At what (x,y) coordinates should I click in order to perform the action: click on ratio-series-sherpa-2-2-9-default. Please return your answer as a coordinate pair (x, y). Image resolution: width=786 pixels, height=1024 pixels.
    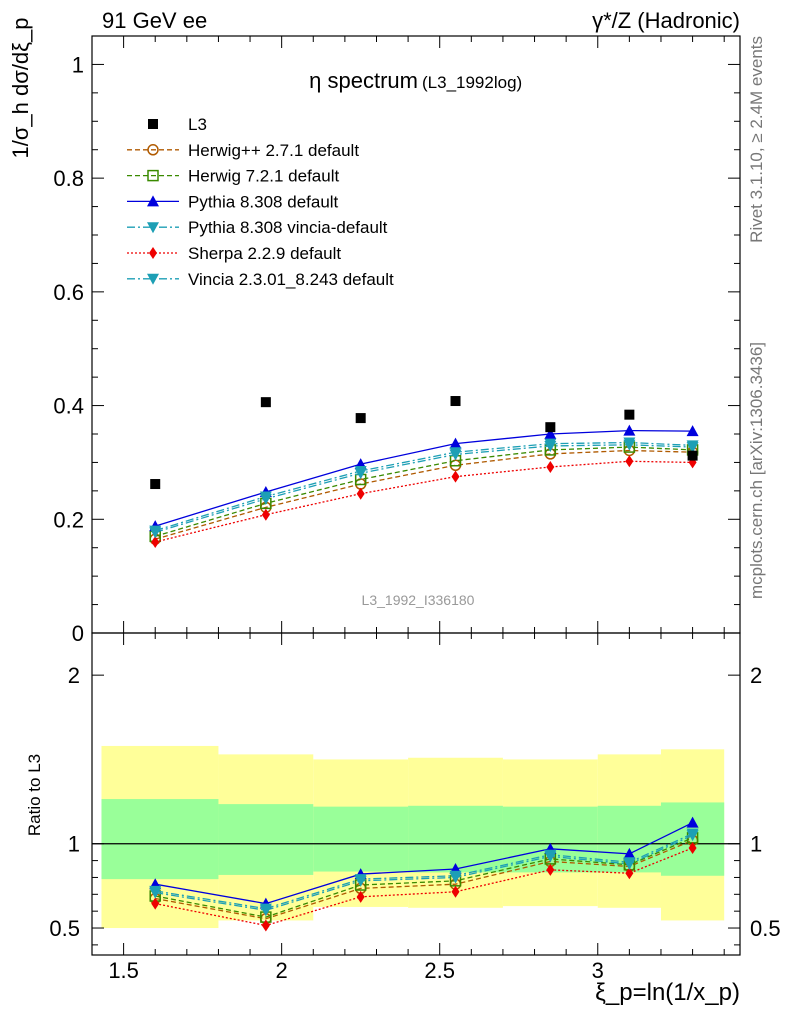
    Looking at the image, I should click on (424, 886).